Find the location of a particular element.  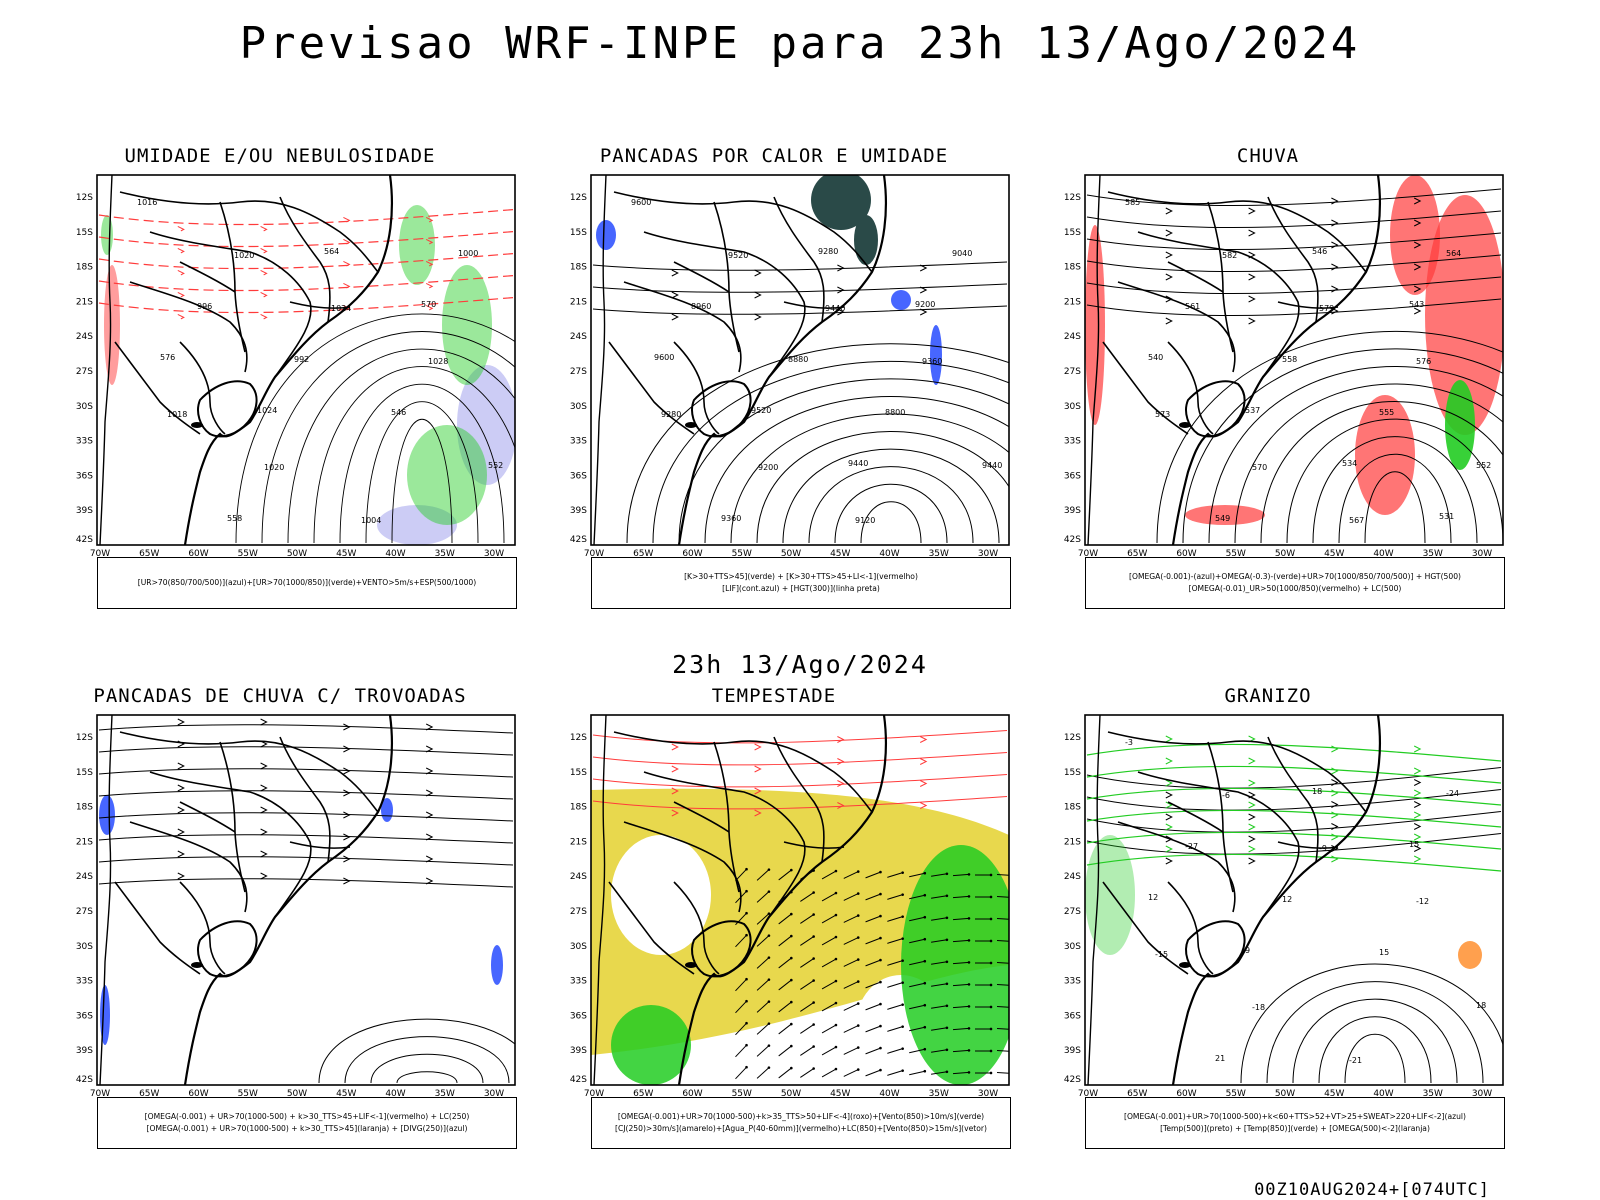

map-layers is located at coordinates (800, 900).